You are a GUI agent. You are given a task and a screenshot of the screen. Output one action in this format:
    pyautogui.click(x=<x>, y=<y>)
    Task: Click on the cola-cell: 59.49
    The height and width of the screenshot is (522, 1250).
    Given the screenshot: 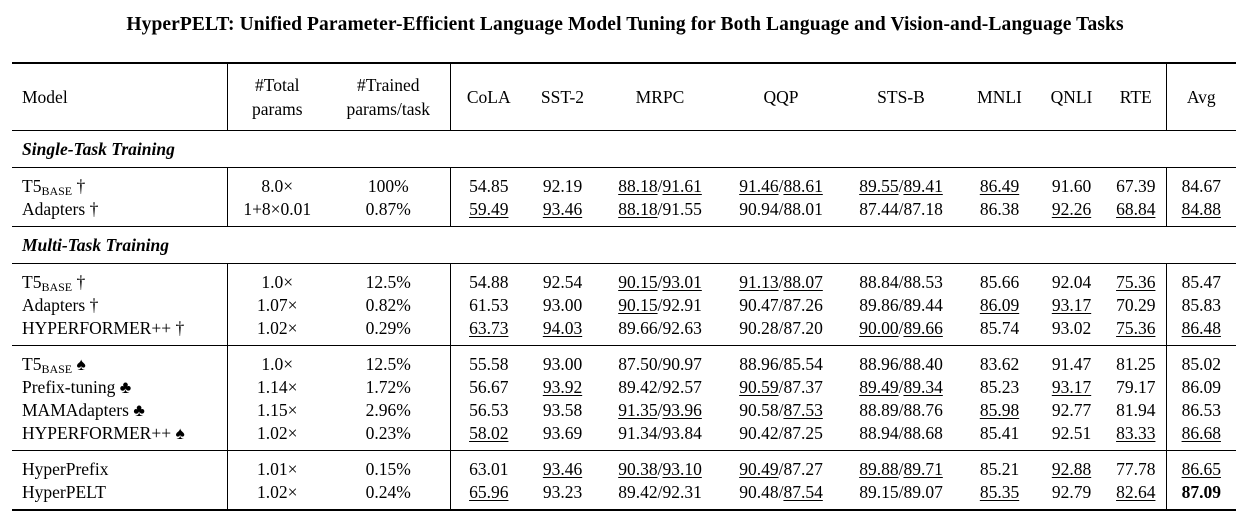 What is the action you would take?
    pyautogui.click(x=488, y=212)
    